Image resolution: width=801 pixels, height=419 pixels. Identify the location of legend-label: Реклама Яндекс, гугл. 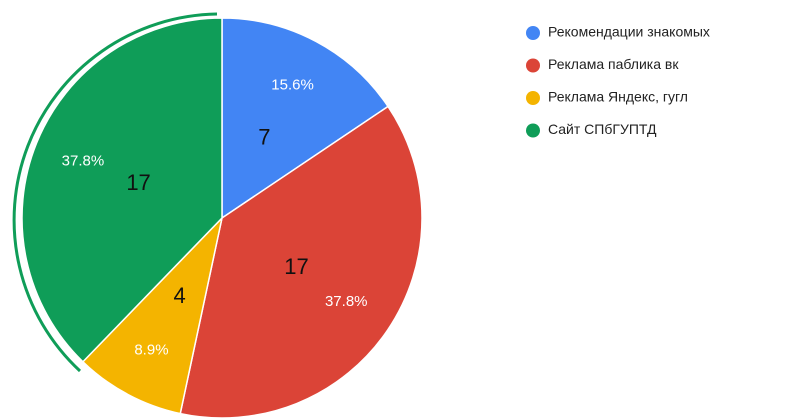
(618, 97).